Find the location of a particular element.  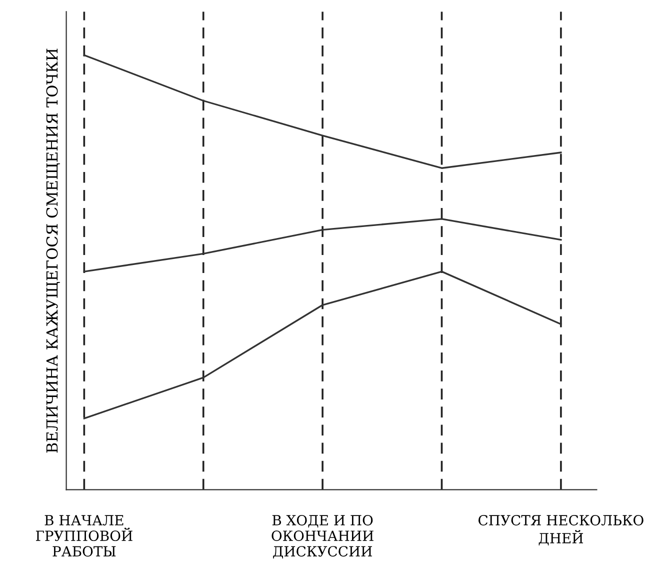

x-tick-label: В НАЧАЛЕ ГРУППОВОЙ РАБОТЫ is located at coordinates (84, 536).